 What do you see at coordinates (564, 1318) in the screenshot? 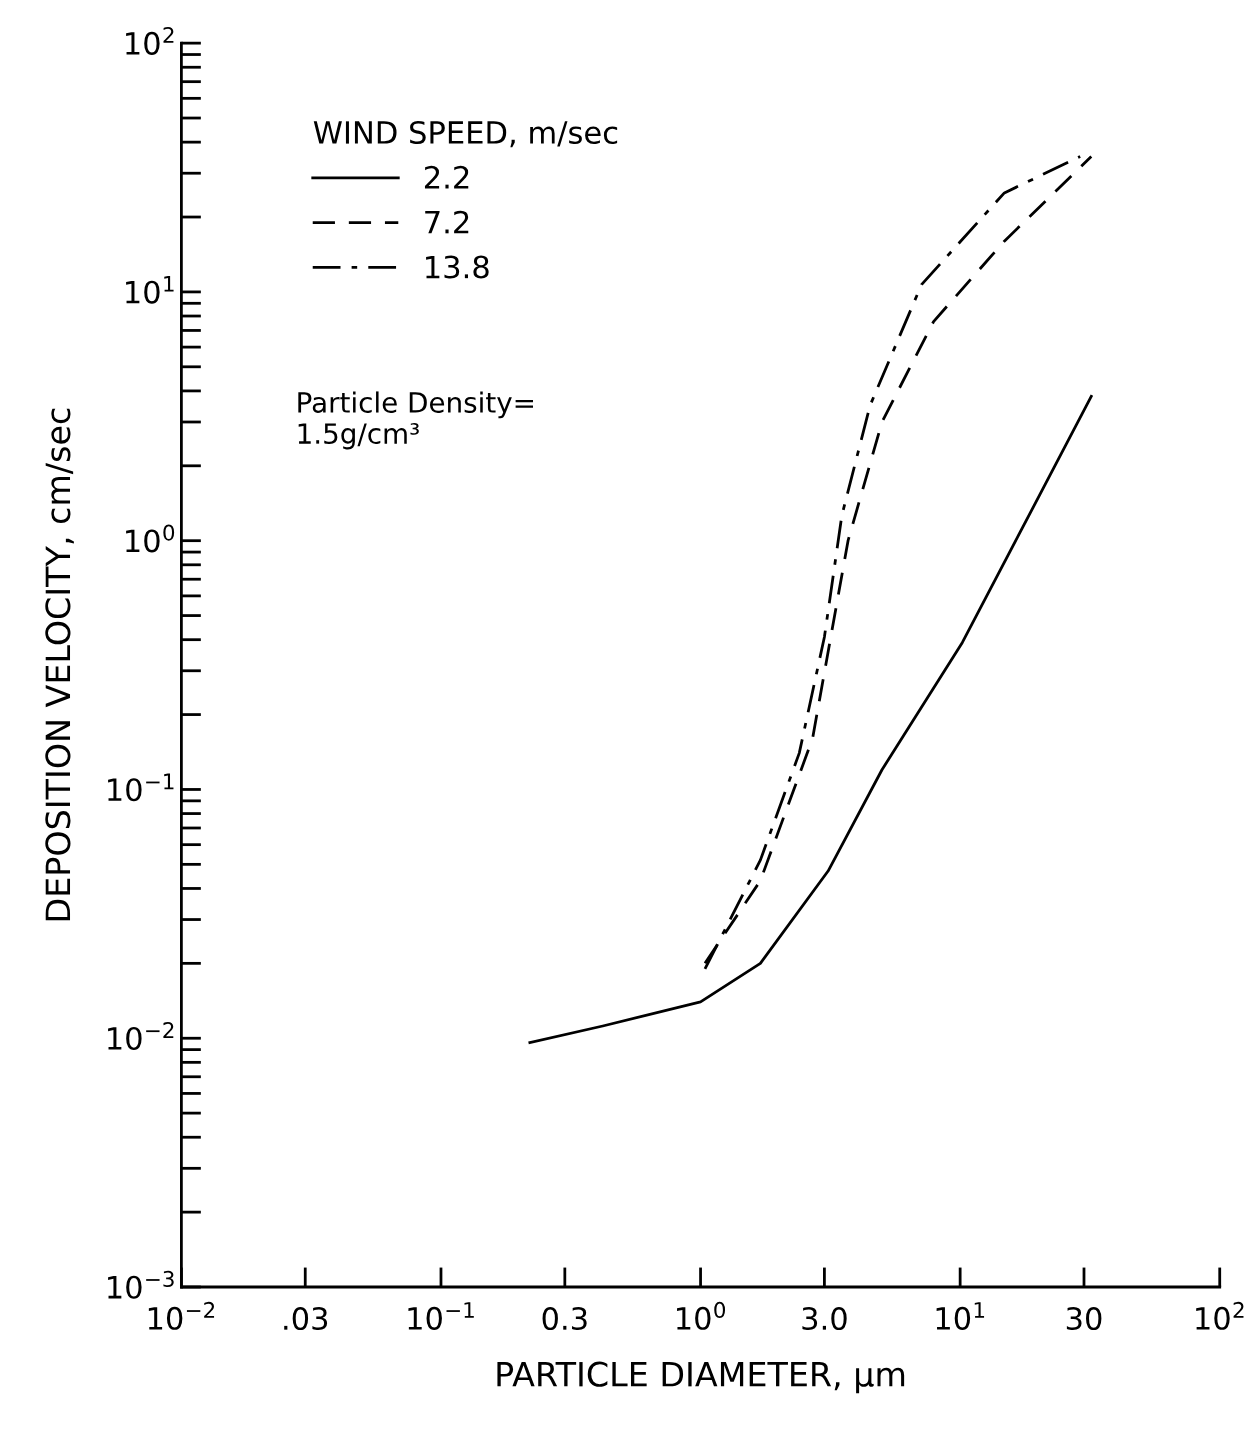
I see `x-tick-label: 0.3` at bounding box center [564, 1318].